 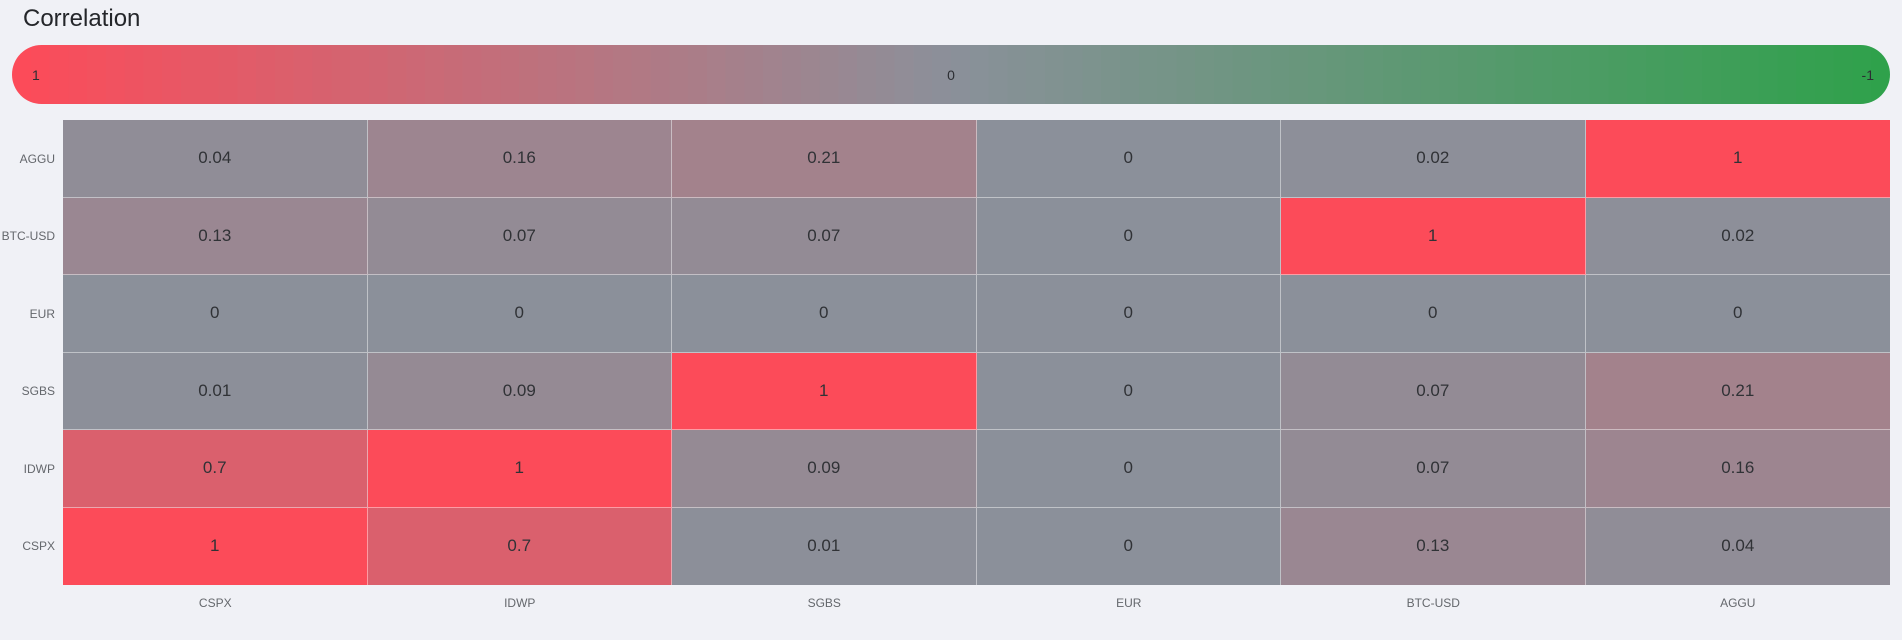 What do you see at coordinates (27, 352) in the screenshot?
I see `y-axis-labels: AGGU BTC-USD EUR SGBS IDWP CSPX` at bounding box center [27, 352].